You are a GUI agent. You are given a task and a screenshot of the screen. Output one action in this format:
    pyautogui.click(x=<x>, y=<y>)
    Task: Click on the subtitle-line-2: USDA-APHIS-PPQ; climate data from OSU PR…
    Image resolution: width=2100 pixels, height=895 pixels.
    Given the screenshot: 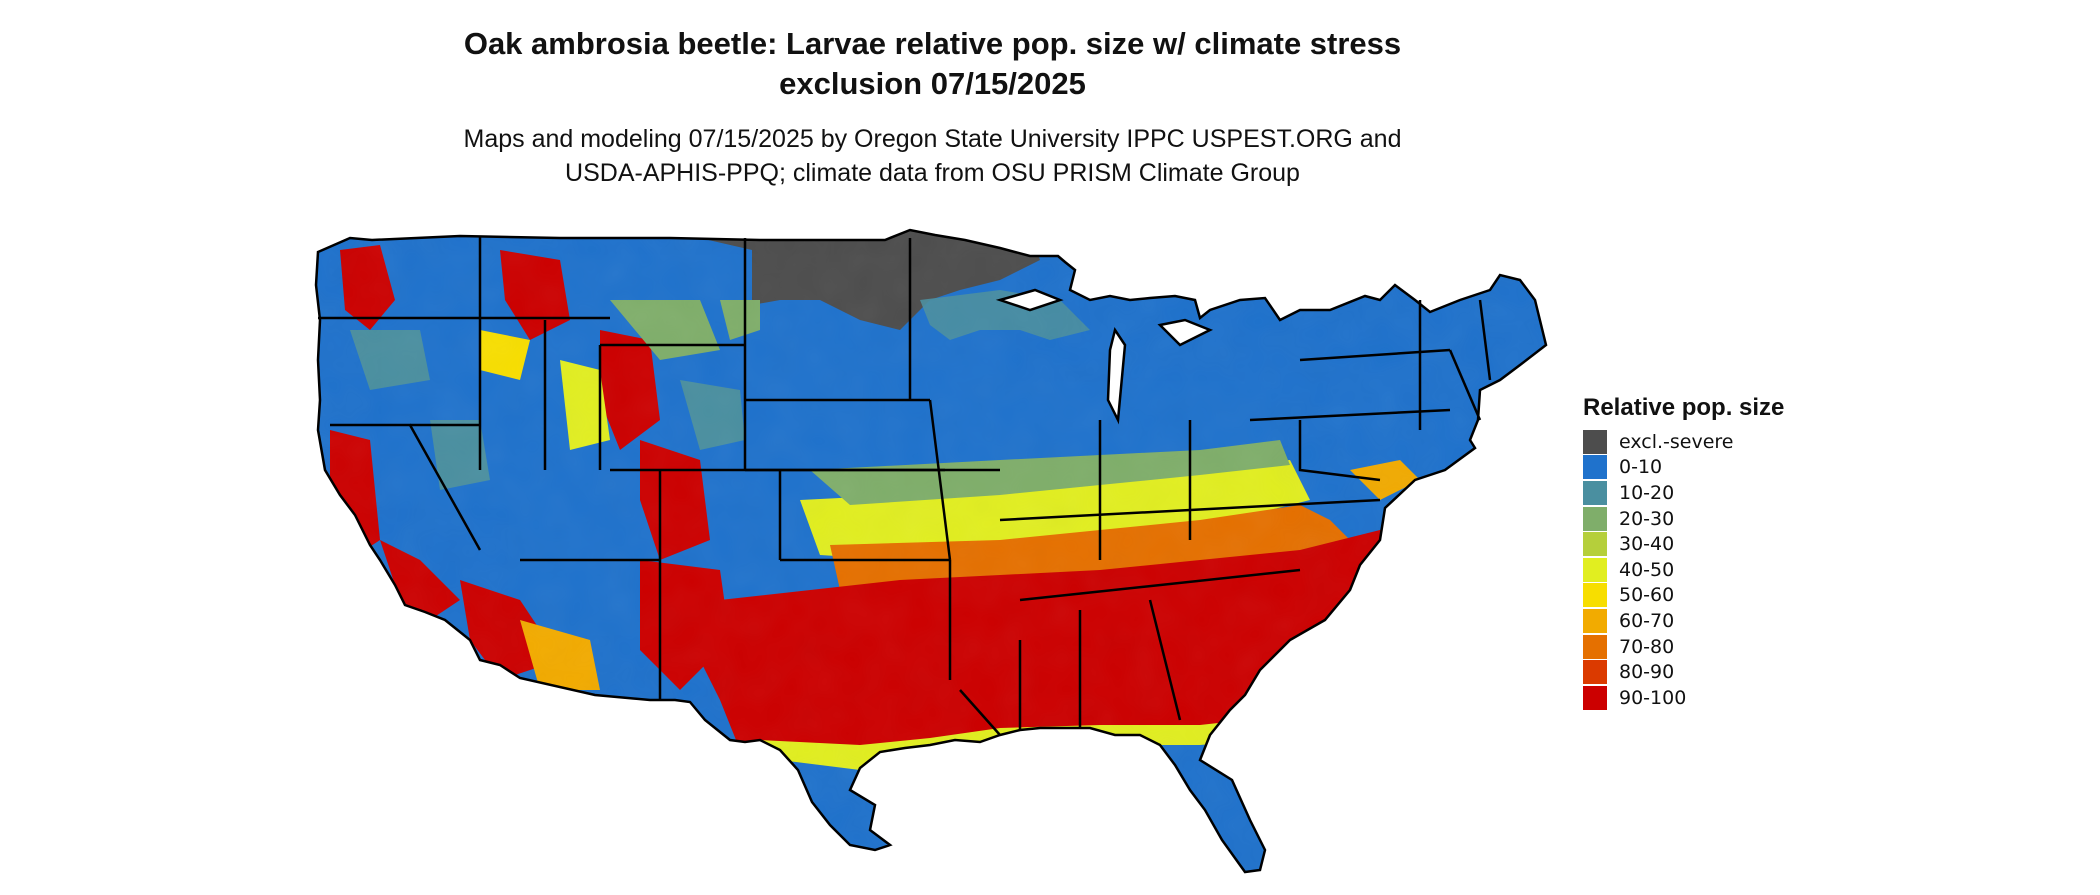 What is the action you would take?
    pyautogui.click(x=932, y=173)
    